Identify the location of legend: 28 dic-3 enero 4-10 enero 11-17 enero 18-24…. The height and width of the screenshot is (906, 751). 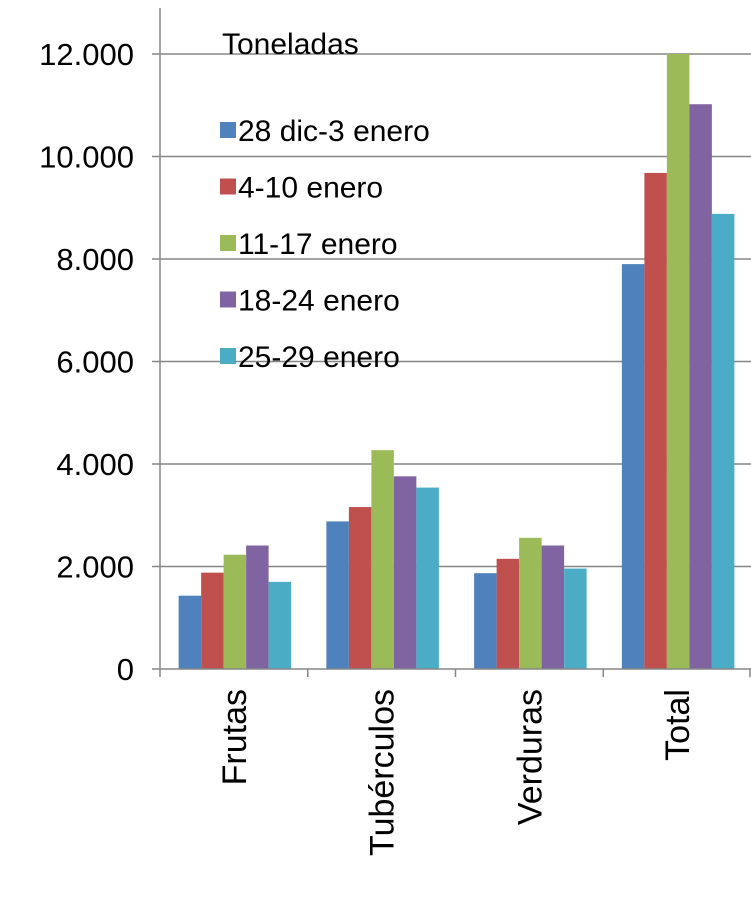
(325, 244).